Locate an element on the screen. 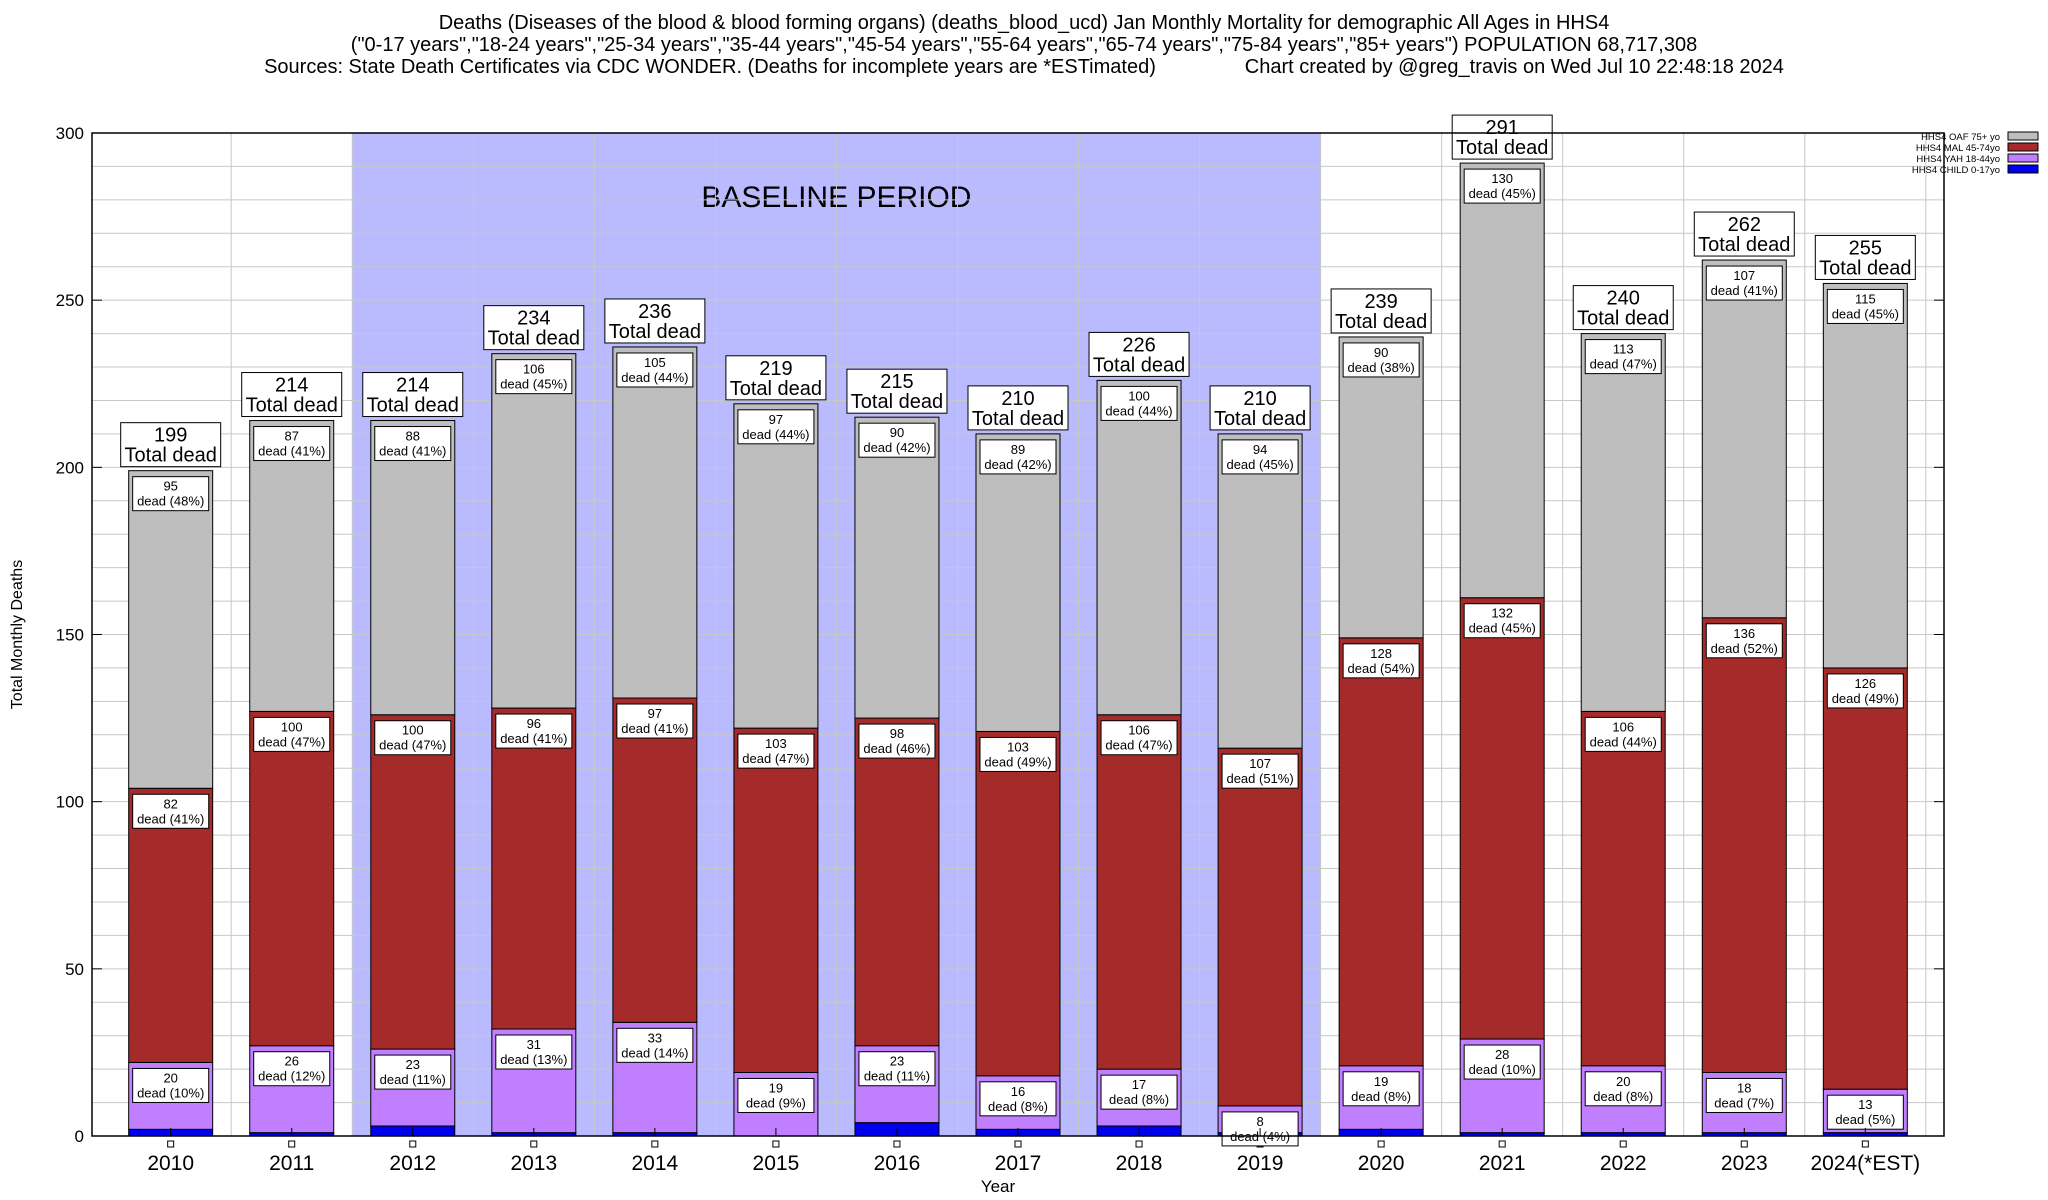 The width and height of the screenshot is (2048, 1200). data-label-mal-text: 97 is located at coordinates (655, 713).